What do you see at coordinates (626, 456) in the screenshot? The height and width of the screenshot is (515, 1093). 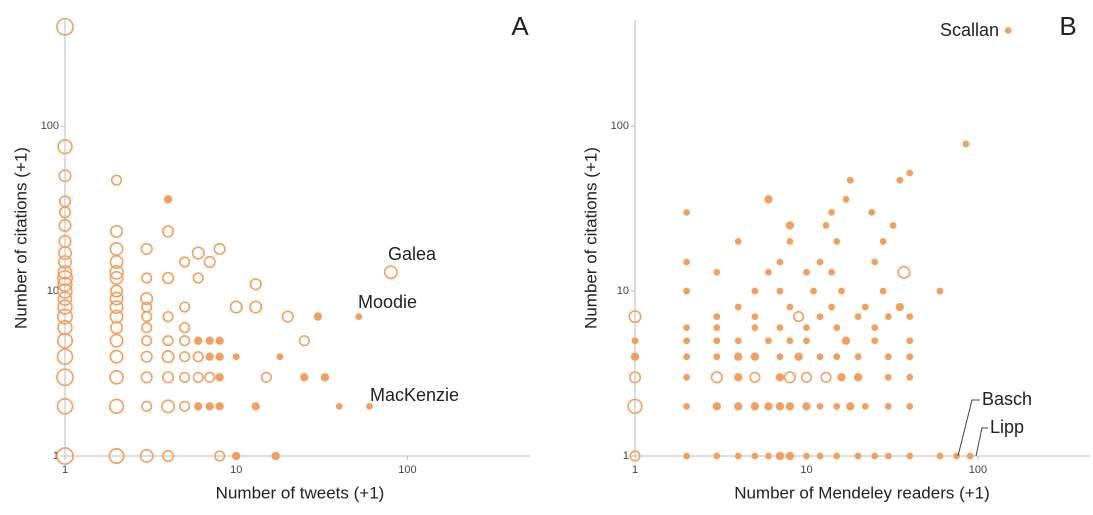 I see `y-tick-label: 1` at bounding box center [626, 456].